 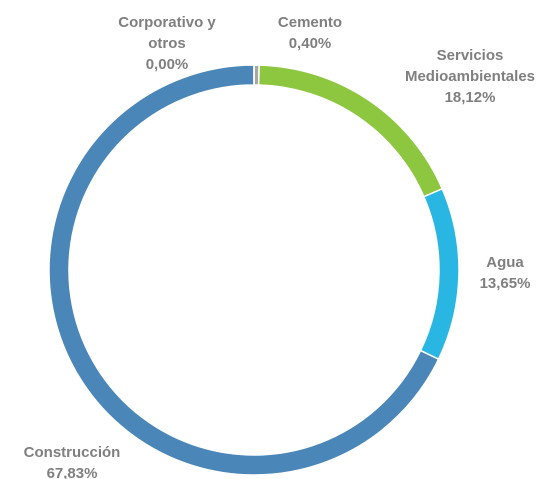 What do you see at coordinates (72, 472) in the screenshot?
I see `value-label: 67,83%` at bounding box center [72, 472].